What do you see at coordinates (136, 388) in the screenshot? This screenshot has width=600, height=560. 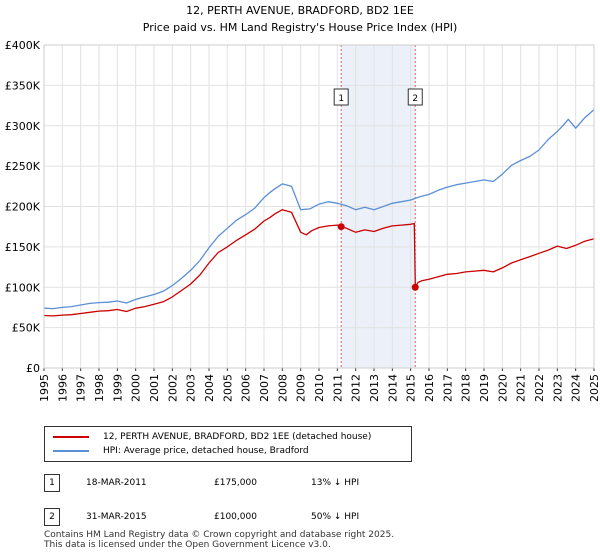 I see `x-tick-label: 2000` at bounding box center [136, 388].